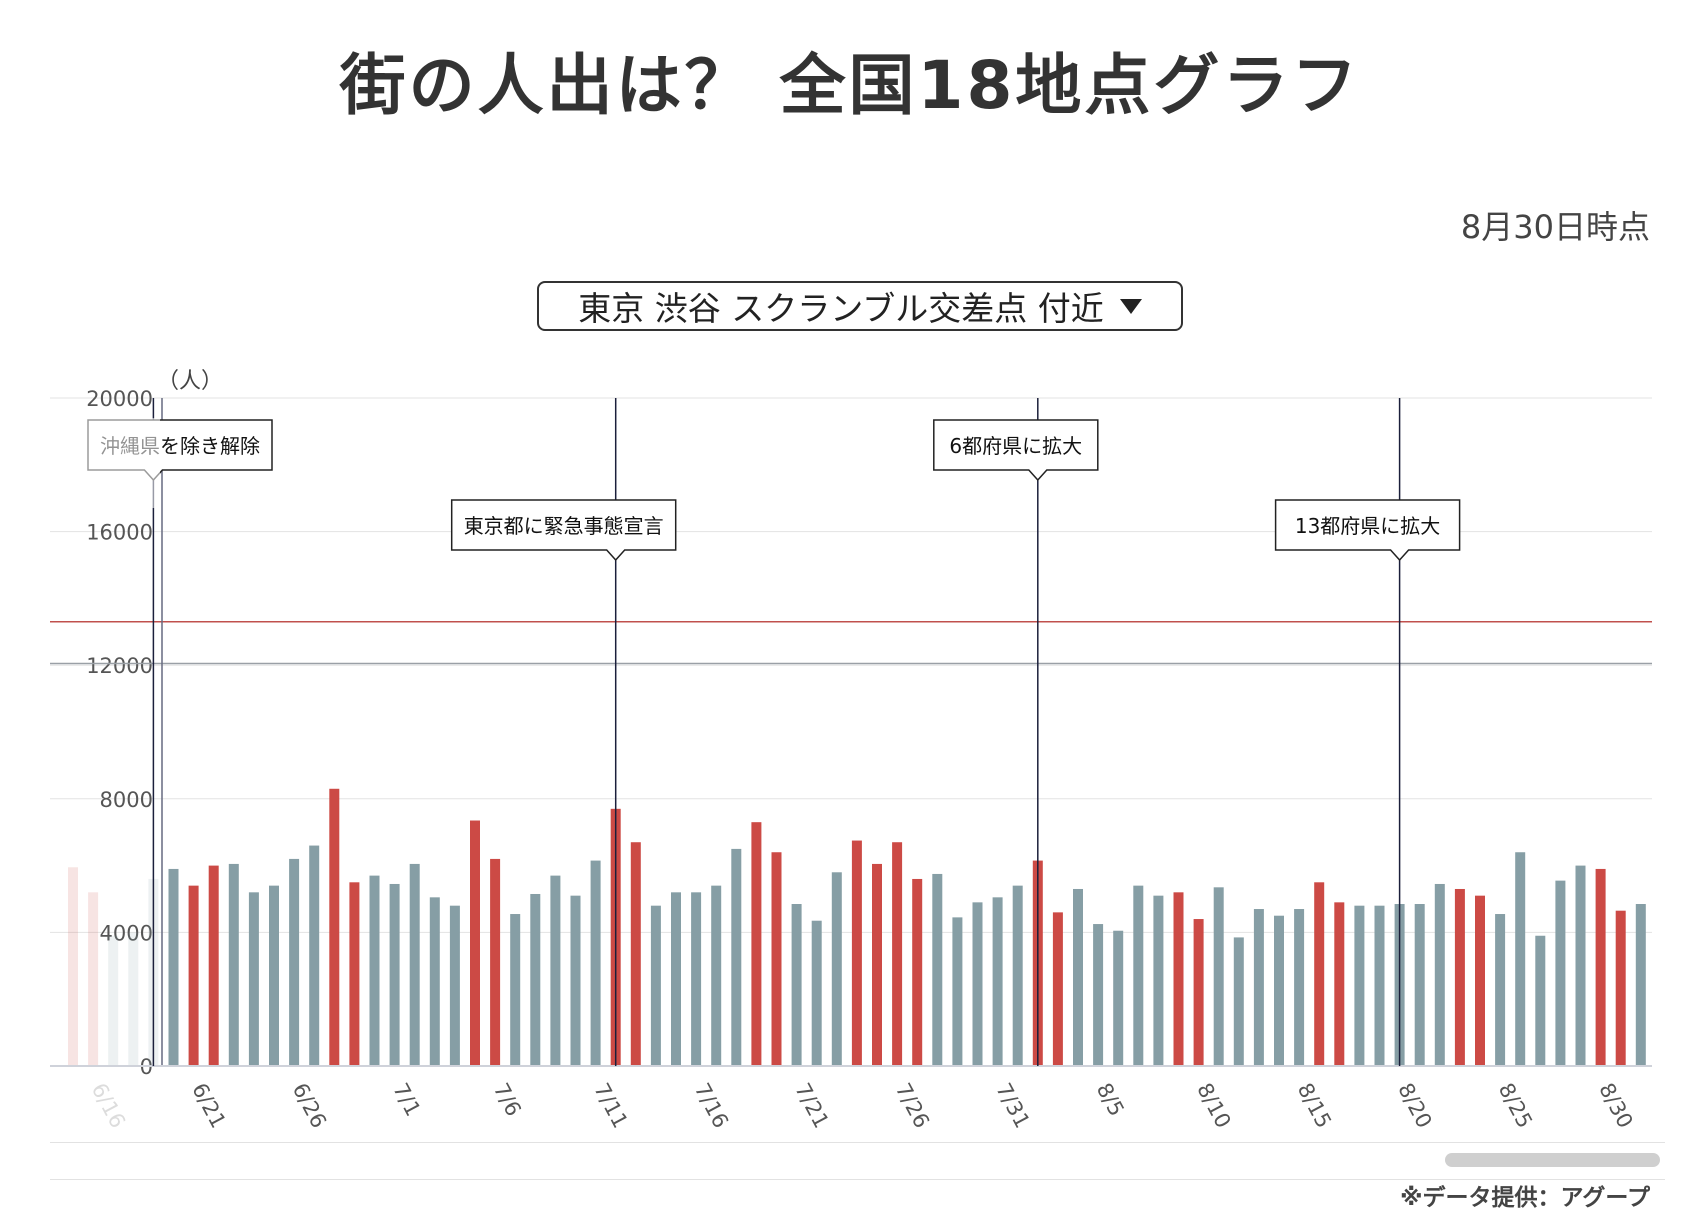 The height and width of the screenshot is (1212, 1700). What do you see at coordinates (912, 1105) in the screenshot?
I see `x-tick-label: 7/26` at bounding box center [912, 1105].